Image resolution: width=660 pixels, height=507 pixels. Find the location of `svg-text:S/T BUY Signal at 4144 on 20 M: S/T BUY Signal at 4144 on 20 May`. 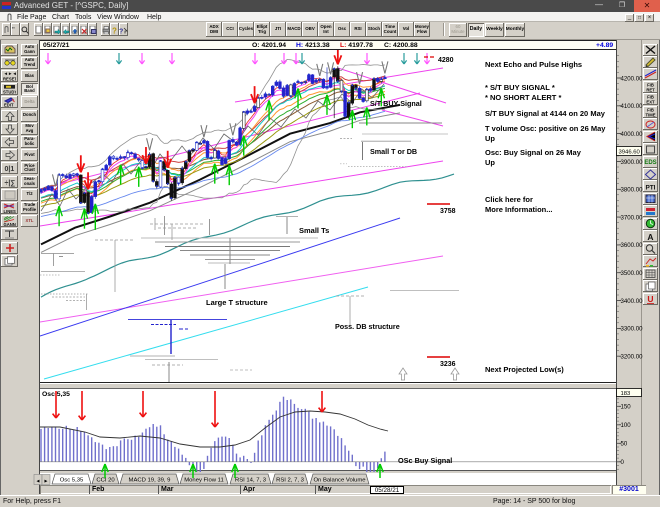

svg-text:S/T BUY Signal at 4144 on 20 M: S/T BUY Signal at 4144 on 20 May is located at coordinates (545, 113).